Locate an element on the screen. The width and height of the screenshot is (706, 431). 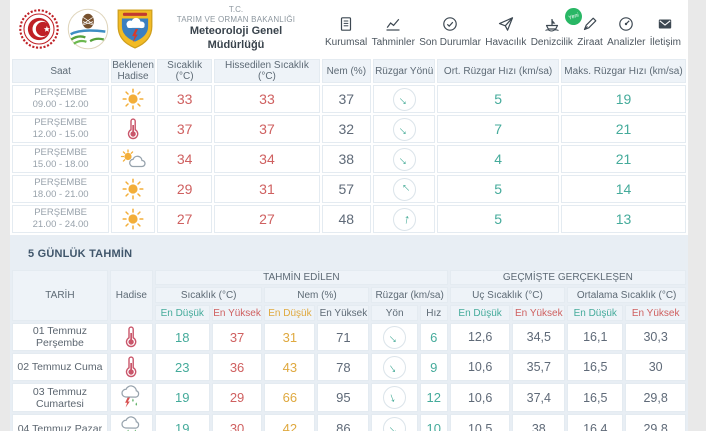
nav-item-iletisim: İletişim is located at coordinates (665, 31).